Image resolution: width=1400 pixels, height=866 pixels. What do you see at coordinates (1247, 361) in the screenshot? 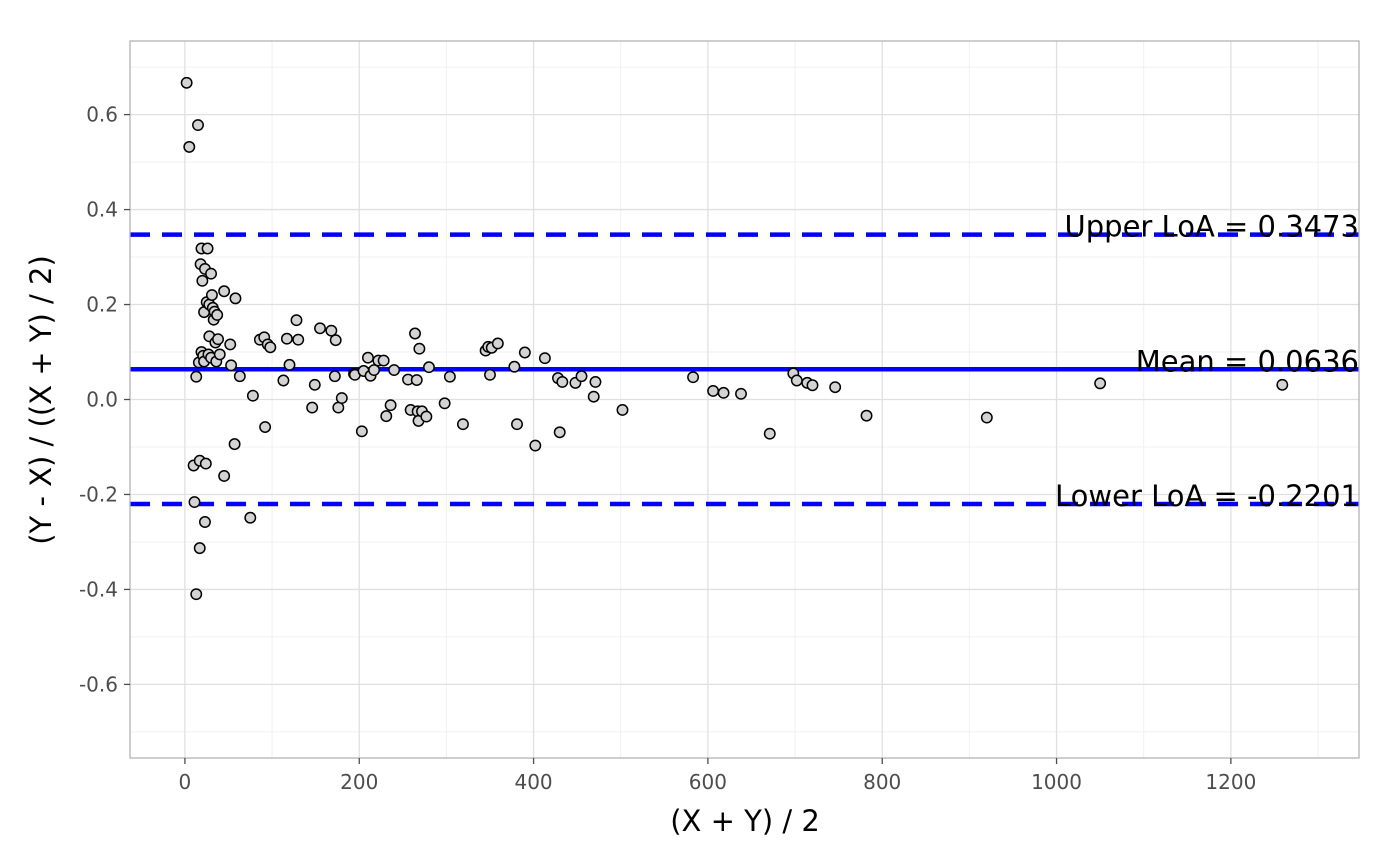
I see `mean-label: Mean = 0.0636` at bounding box center [1247, 361].